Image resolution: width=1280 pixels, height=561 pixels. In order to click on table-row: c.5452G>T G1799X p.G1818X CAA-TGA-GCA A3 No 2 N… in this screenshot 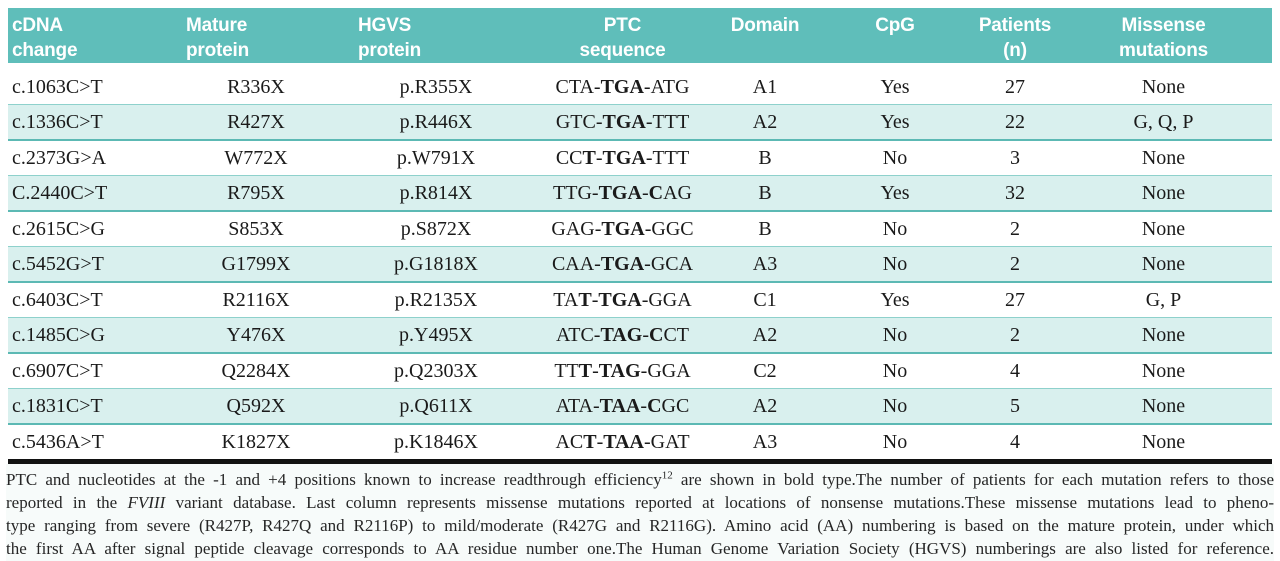, I will do `click(640, 265)`.